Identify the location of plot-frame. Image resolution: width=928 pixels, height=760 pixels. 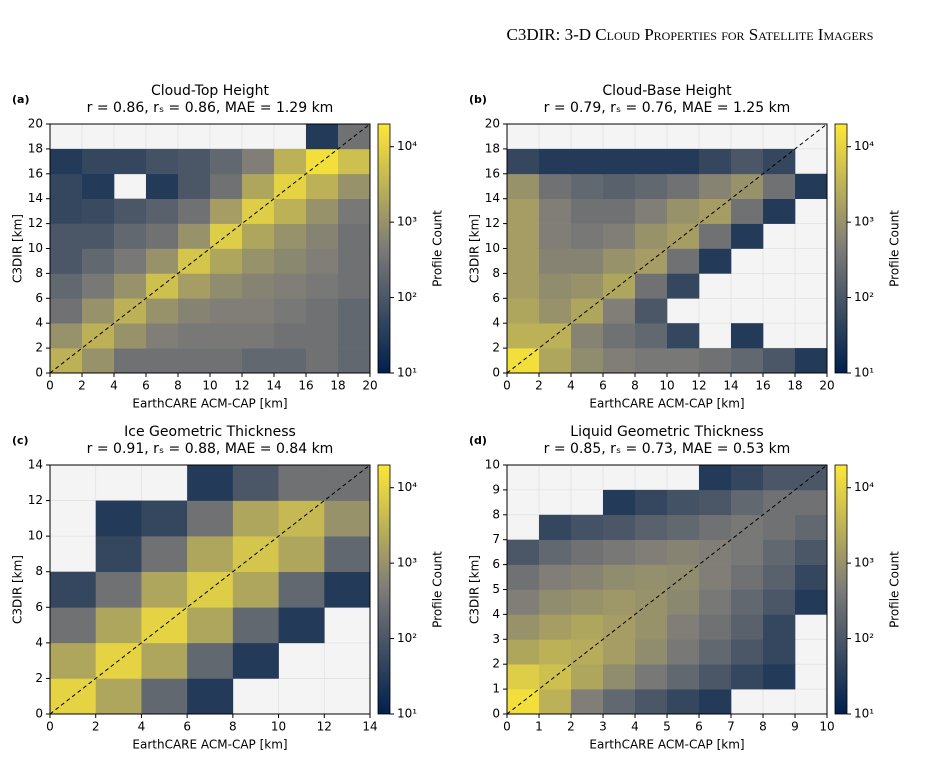
(667, 589).